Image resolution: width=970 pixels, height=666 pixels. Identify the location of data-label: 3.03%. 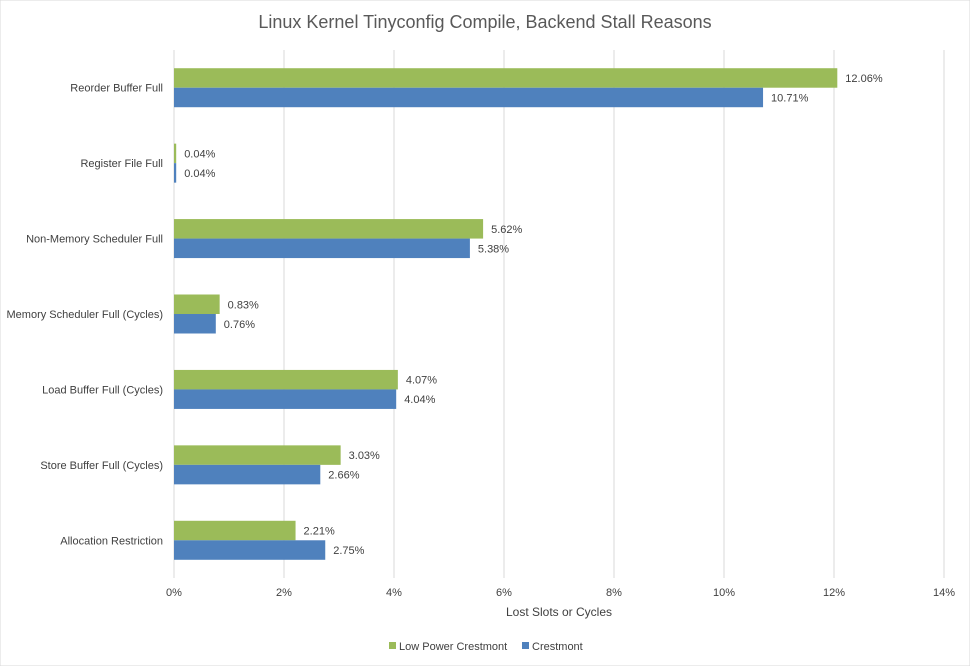
(364, 456).